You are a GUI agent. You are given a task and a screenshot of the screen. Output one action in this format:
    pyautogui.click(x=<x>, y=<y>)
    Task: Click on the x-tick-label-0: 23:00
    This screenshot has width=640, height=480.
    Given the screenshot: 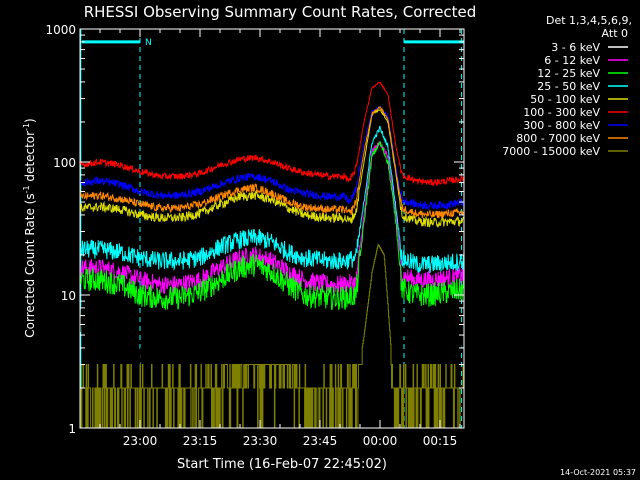 What is the action you would take?
    pyautogui.click(x=140, y=441)
    